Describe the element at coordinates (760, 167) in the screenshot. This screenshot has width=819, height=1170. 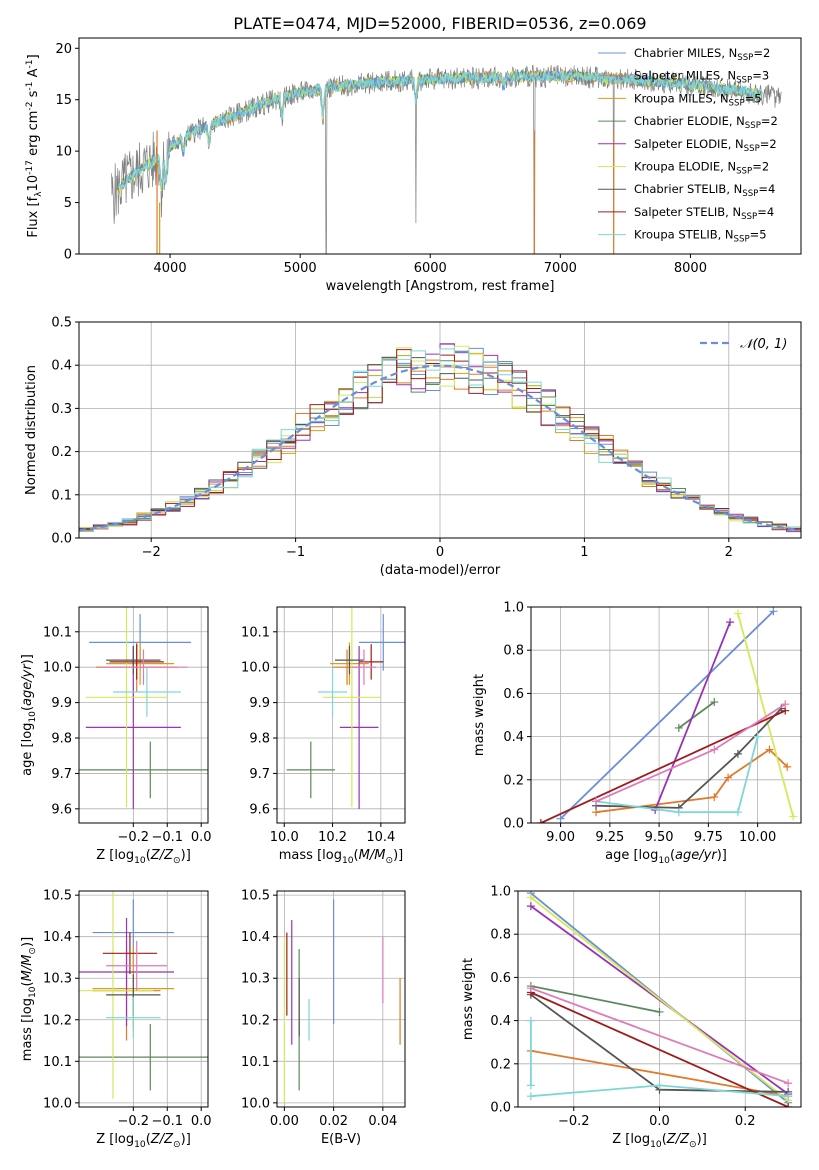
I see `legend-suffix: =2` at that location.